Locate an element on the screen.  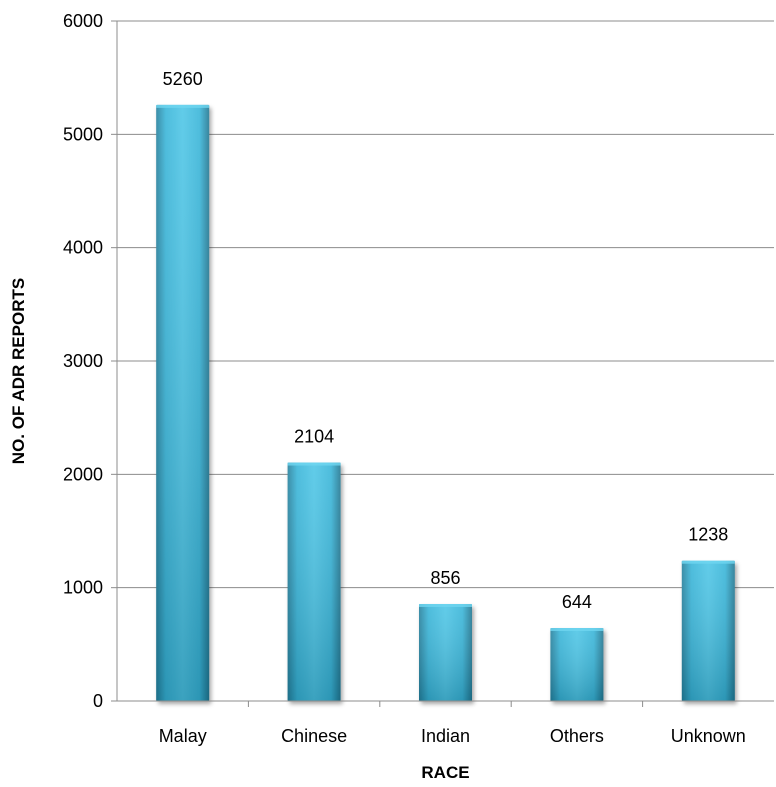
y-tick-label: 6000 is located at coordinates (83, 21).